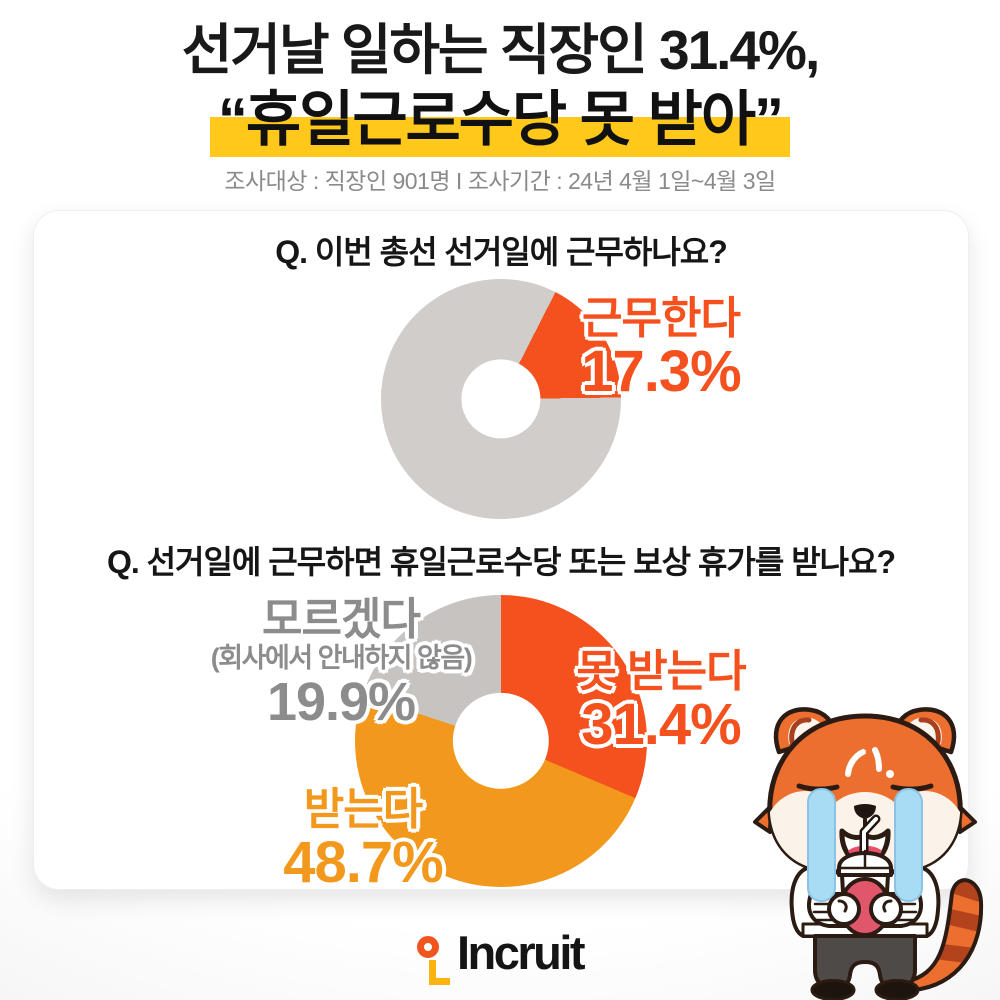 Image resolution: width=1000 pixels, height=1000 pixels. I want to click on crying-red-panda-mascot, so click(868, 853).